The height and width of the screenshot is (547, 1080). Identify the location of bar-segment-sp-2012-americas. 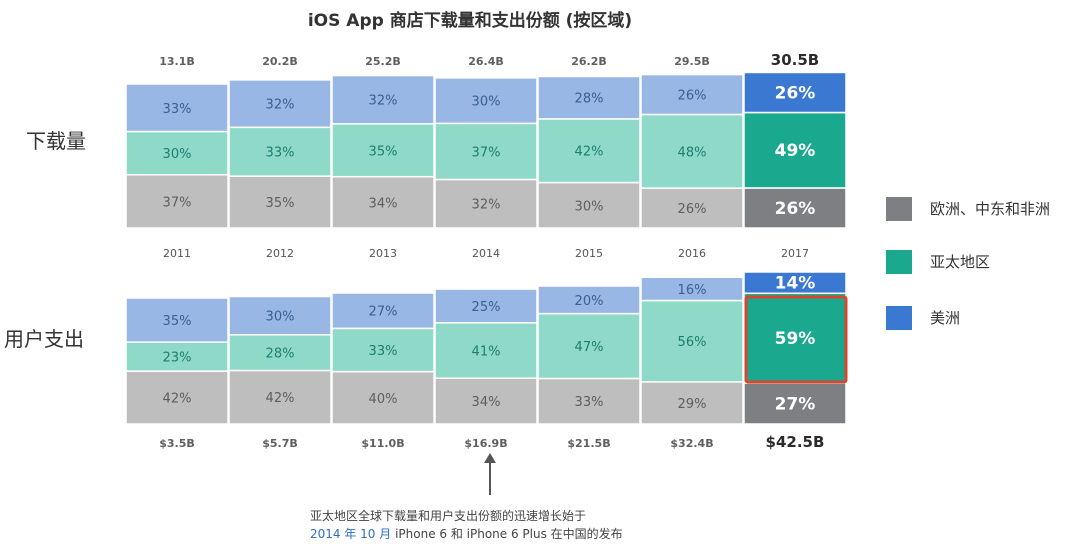
(280, 397).